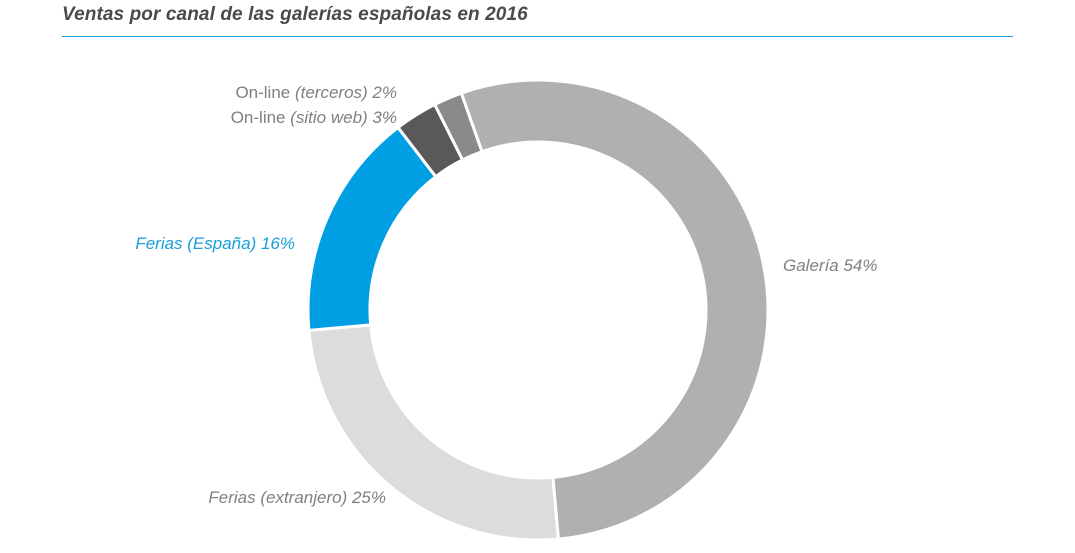 This screenshot has width=1075, height=553. What do you see at coordinates (297, 497) in the screenshot?
I see `label-ferias-extranjero: Ferias (extranjero) 25%` at bounding box center [297, 497].